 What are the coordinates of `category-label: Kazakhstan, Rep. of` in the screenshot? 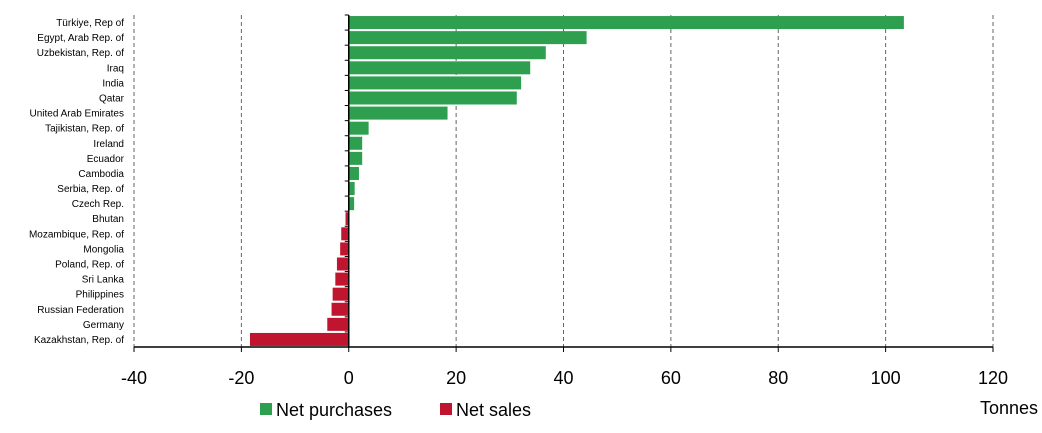 It's located at (79, 340).